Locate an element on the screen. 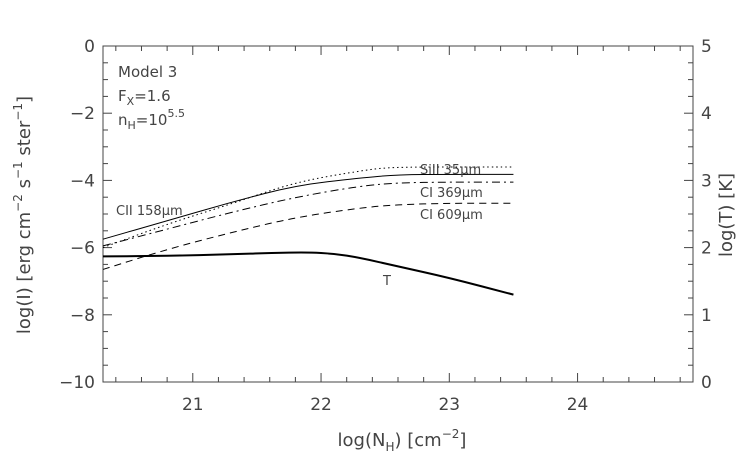  series-label-t: T is located at coordinates (386, 281).